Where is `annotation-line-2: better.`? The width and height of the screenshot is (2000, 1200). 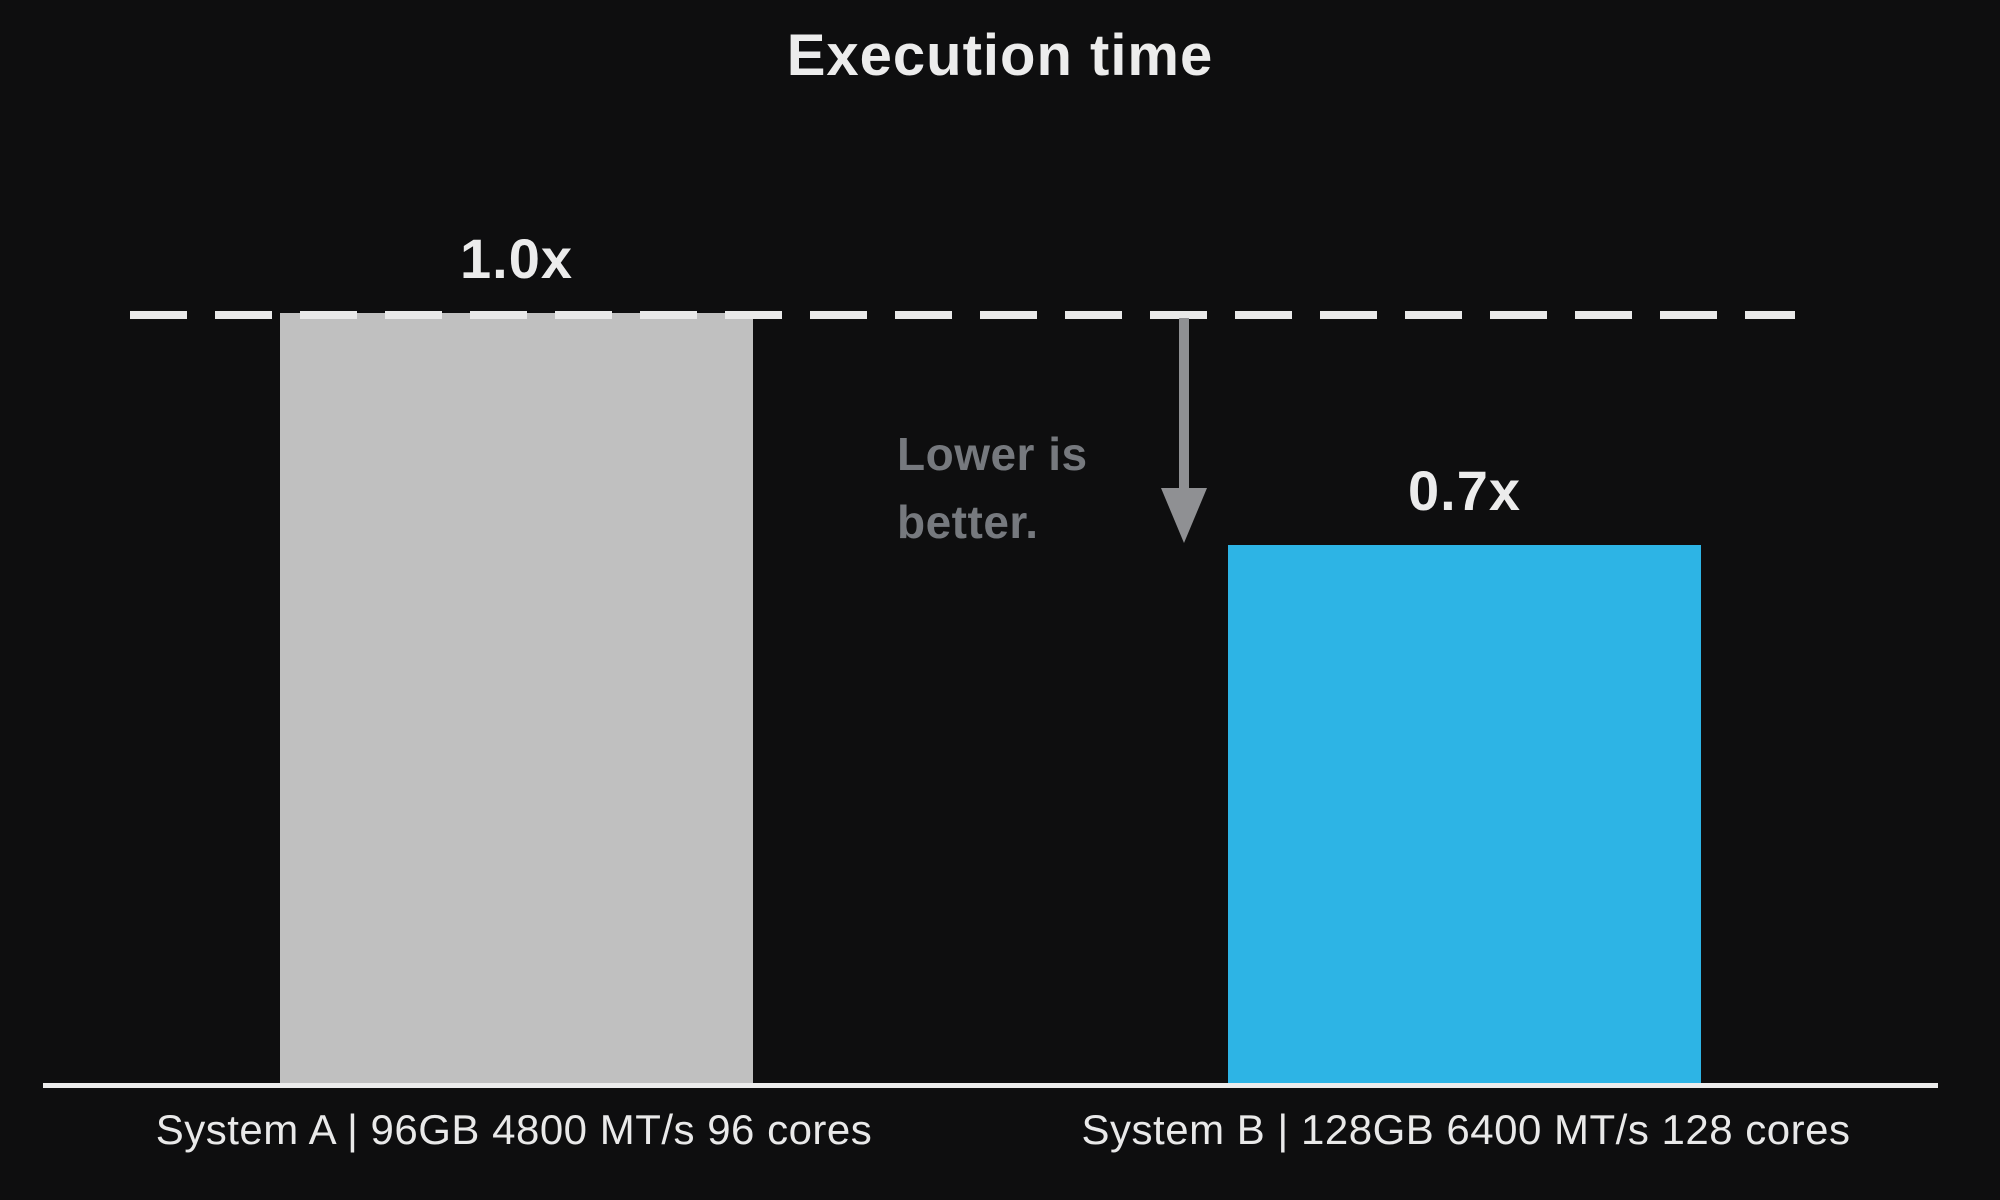
annotation-line-2: better. is located at coordinates (968, 522).